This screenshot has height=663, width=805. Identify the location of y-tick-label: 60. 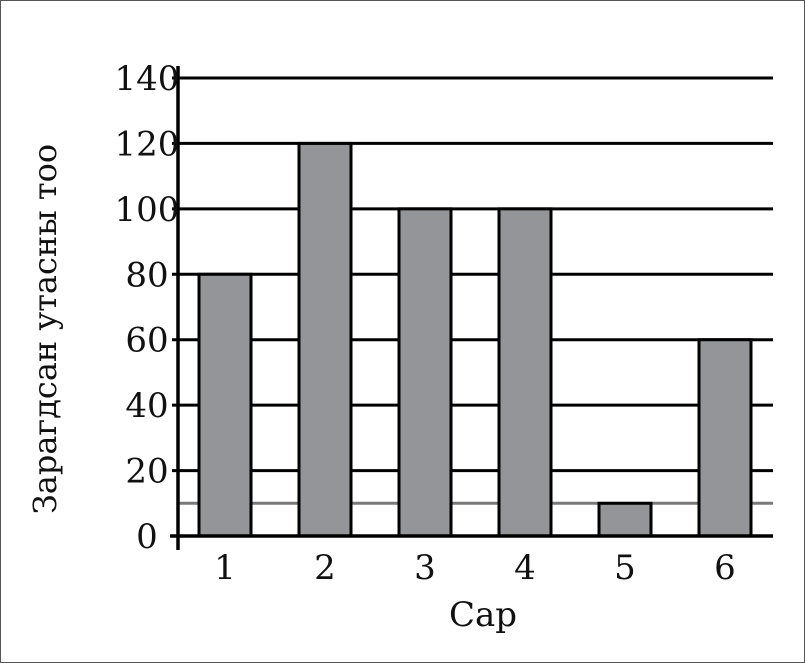
(146, 341).